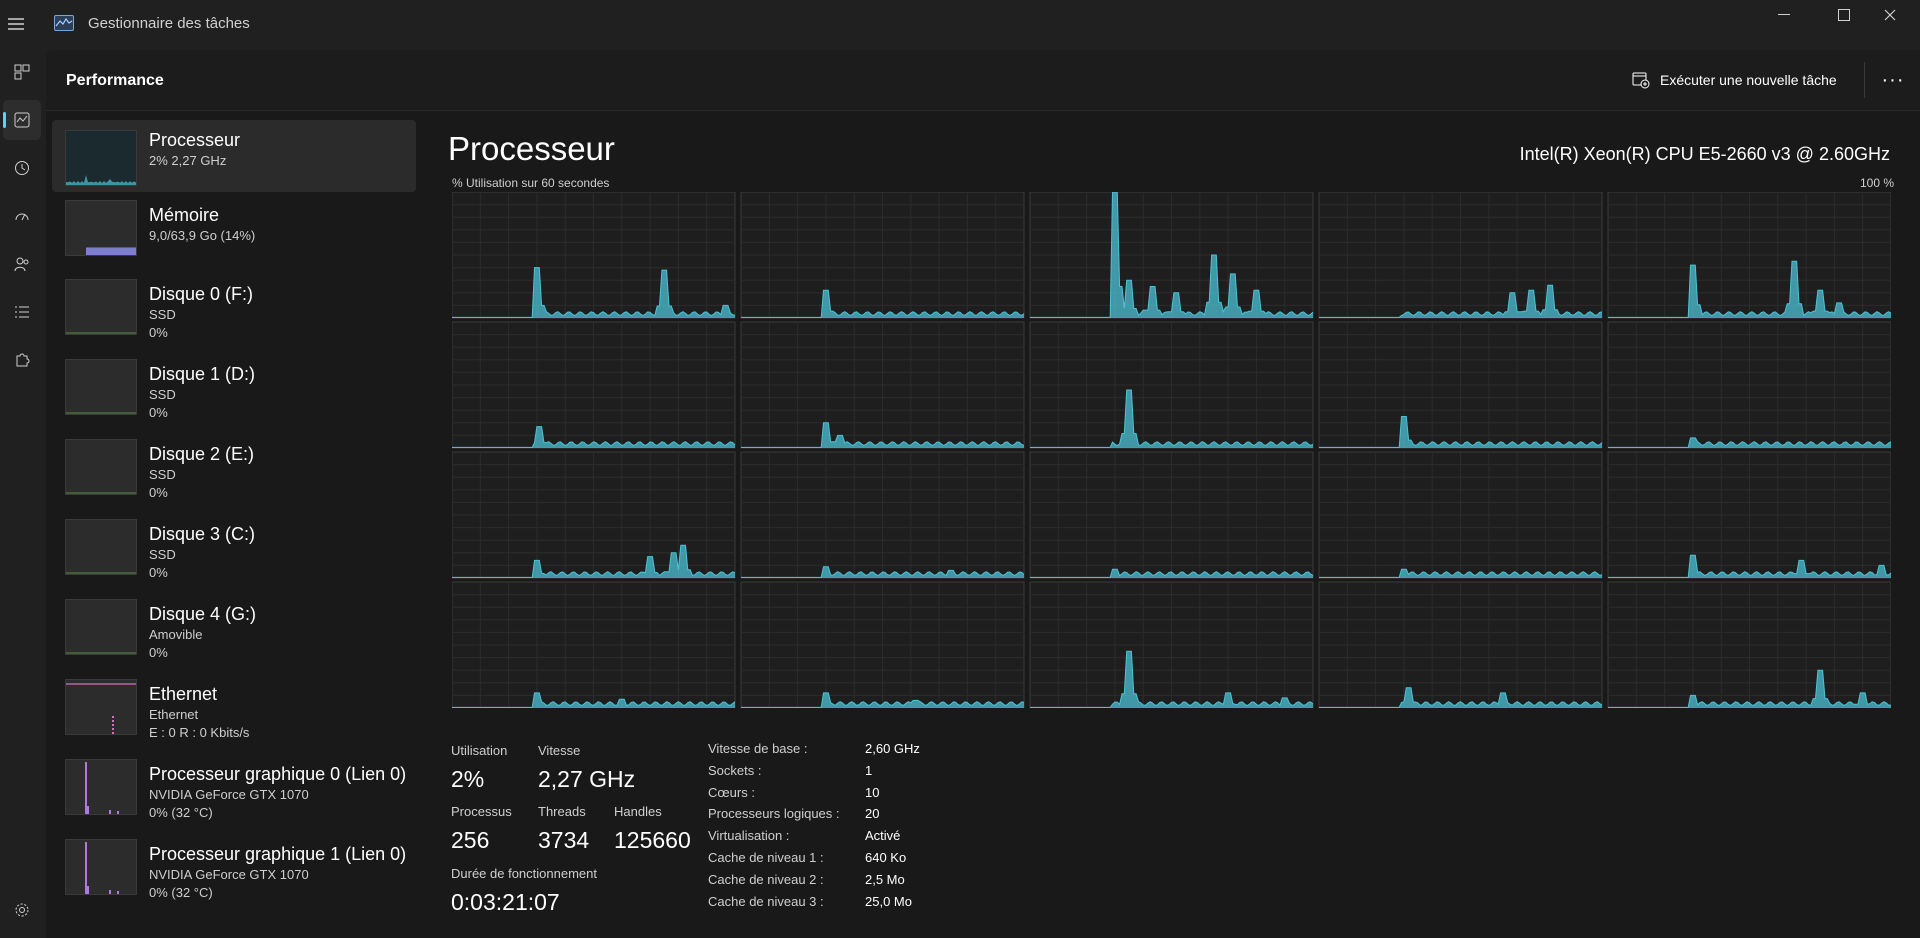 This screenshot has height=938, width=1920. Describe the element at coordinates (1784, 15) in the screenshot. I see `minimize-button` at that location.